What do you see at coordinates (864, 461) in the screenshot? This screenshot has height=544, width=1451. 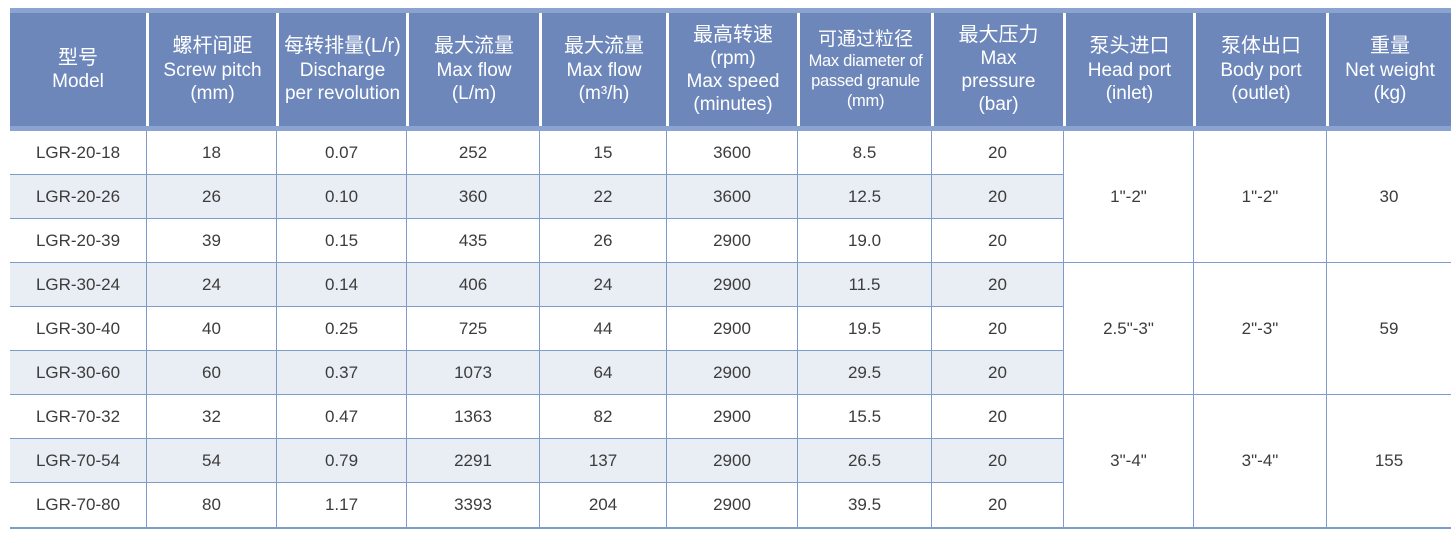 I see `cell-granule-mm: 26.5` at bounding box center [864, 461].